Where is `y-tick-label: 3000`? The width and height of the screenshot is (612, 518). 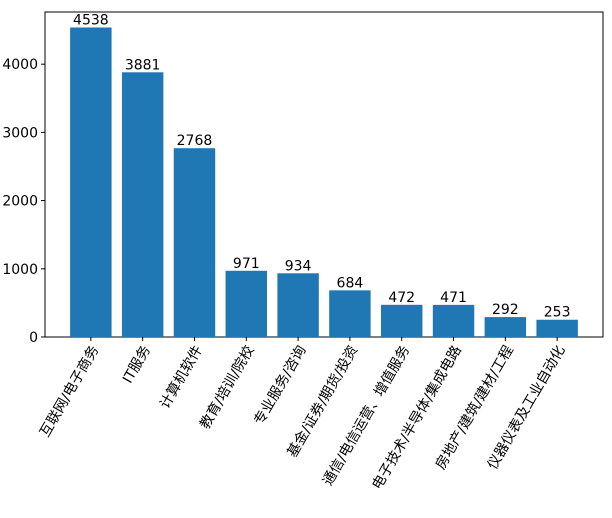 y-tick-label: 3000 is located at coordinates (20, 133).